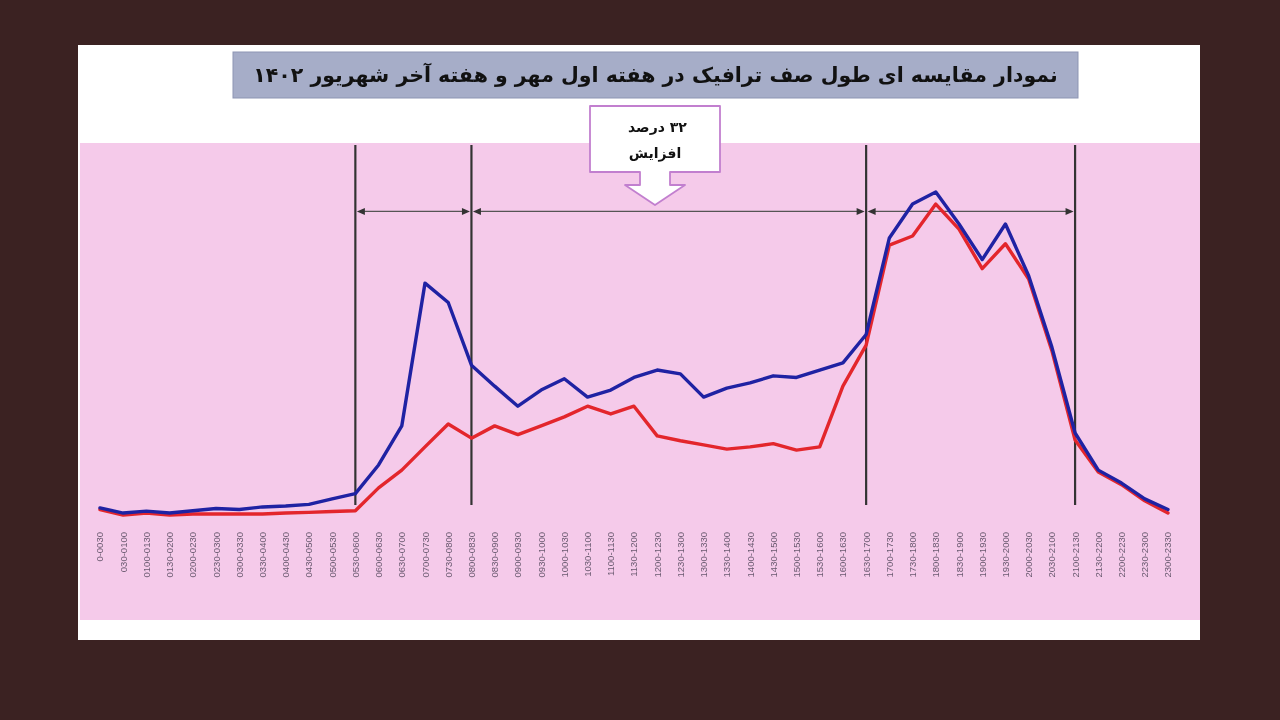 This screenshot has width=1280, height=720. I want to click on x-tick-label: 0730-0800, so click(448, 555).